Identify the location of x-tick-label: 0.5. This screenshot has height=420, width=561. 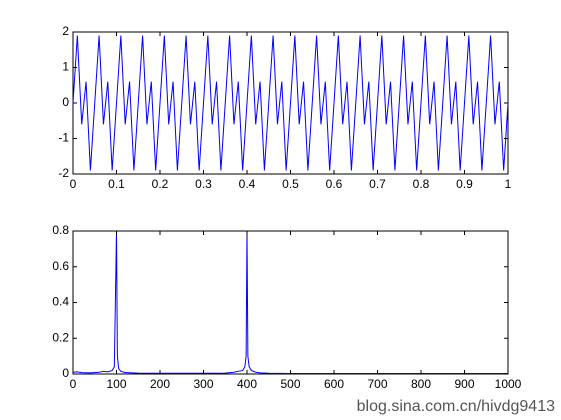
(290, 184).